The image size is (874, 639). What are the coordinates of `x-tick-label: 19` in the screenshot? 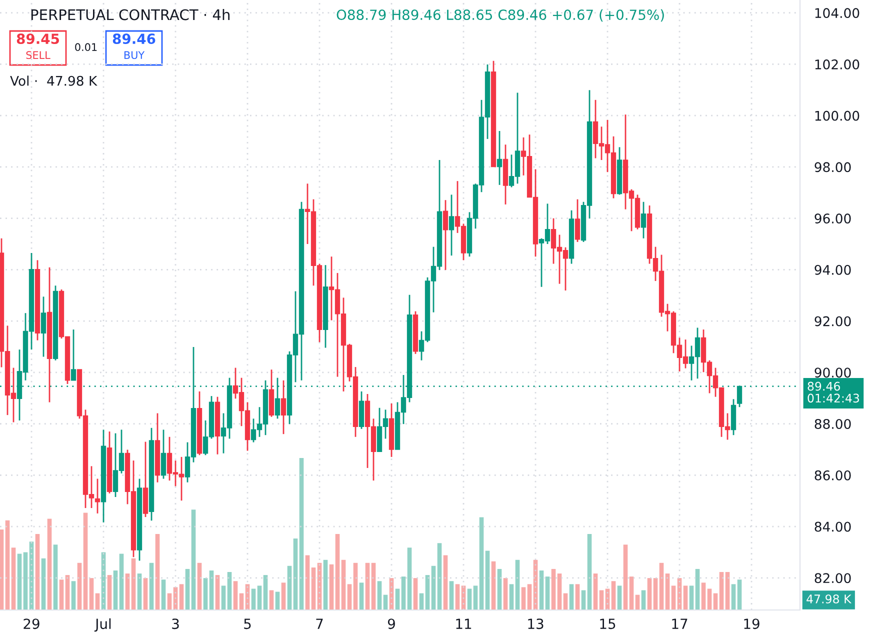 It's located at (752, 624).